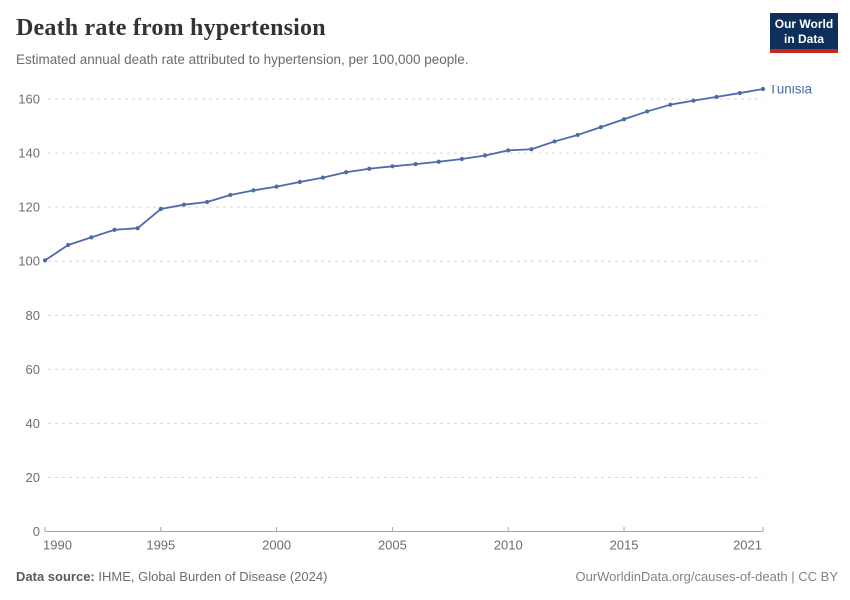 This screenshot has width=850, height=600. I want to click on y-tick-label: 20, so click(33, 477).